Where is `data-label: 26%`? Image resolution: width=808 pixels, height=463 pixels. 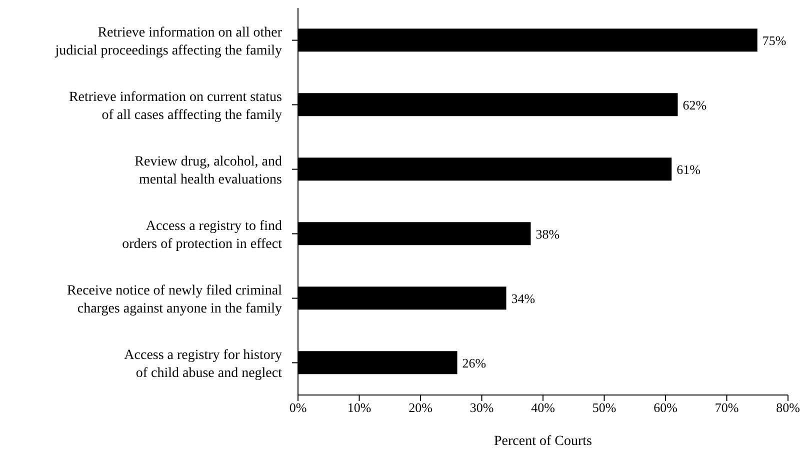 data-label: 26% is located at coordinates (474, 362).